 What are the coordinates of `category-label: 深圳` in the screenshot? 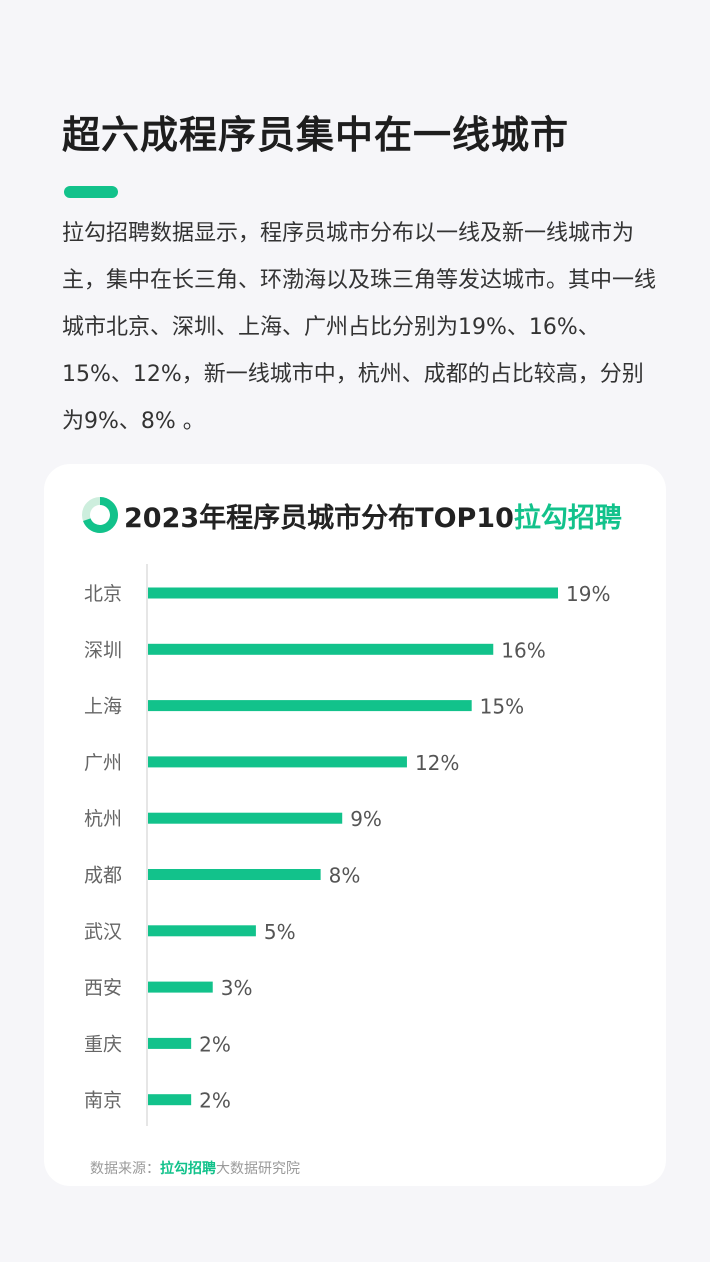 It's located at (103, 650).